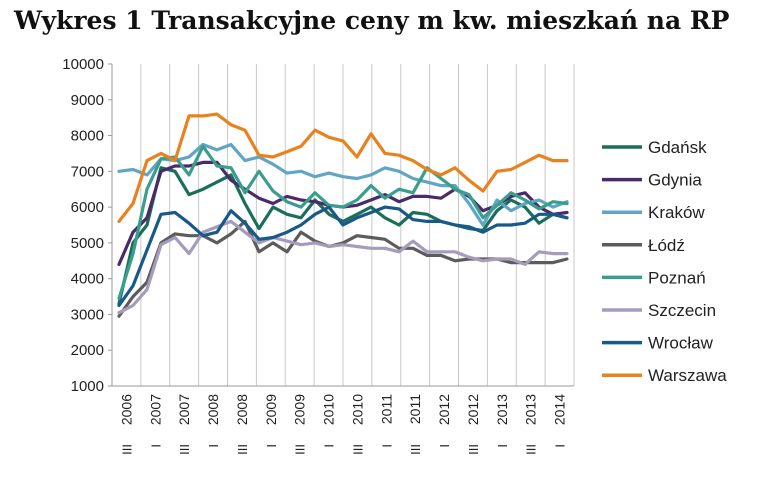 This screenshot has height=481, width=783. Describe the element at coordinates (560, 409) in the screenshot. I see `x-tick-year-label: 2014` at that location.